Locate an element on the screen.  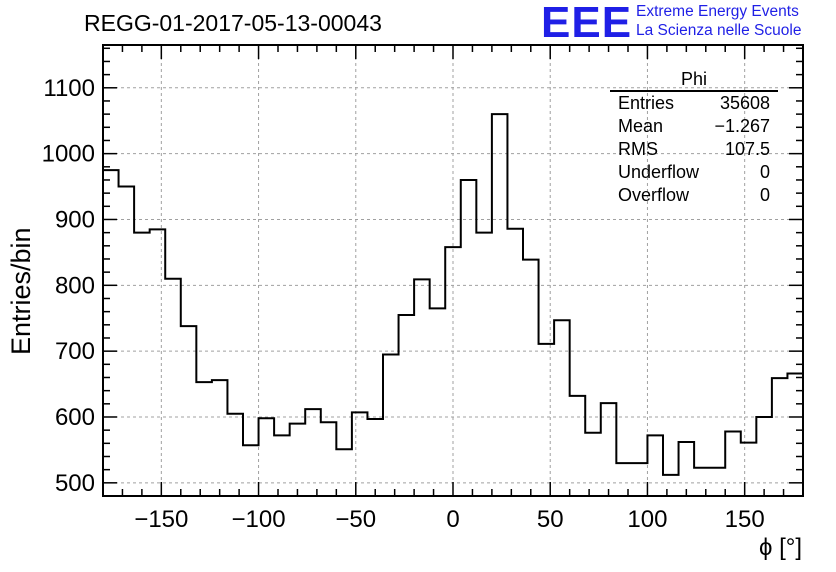
x-axis-label: ϕ [°] is located at coordinates (780, 548).